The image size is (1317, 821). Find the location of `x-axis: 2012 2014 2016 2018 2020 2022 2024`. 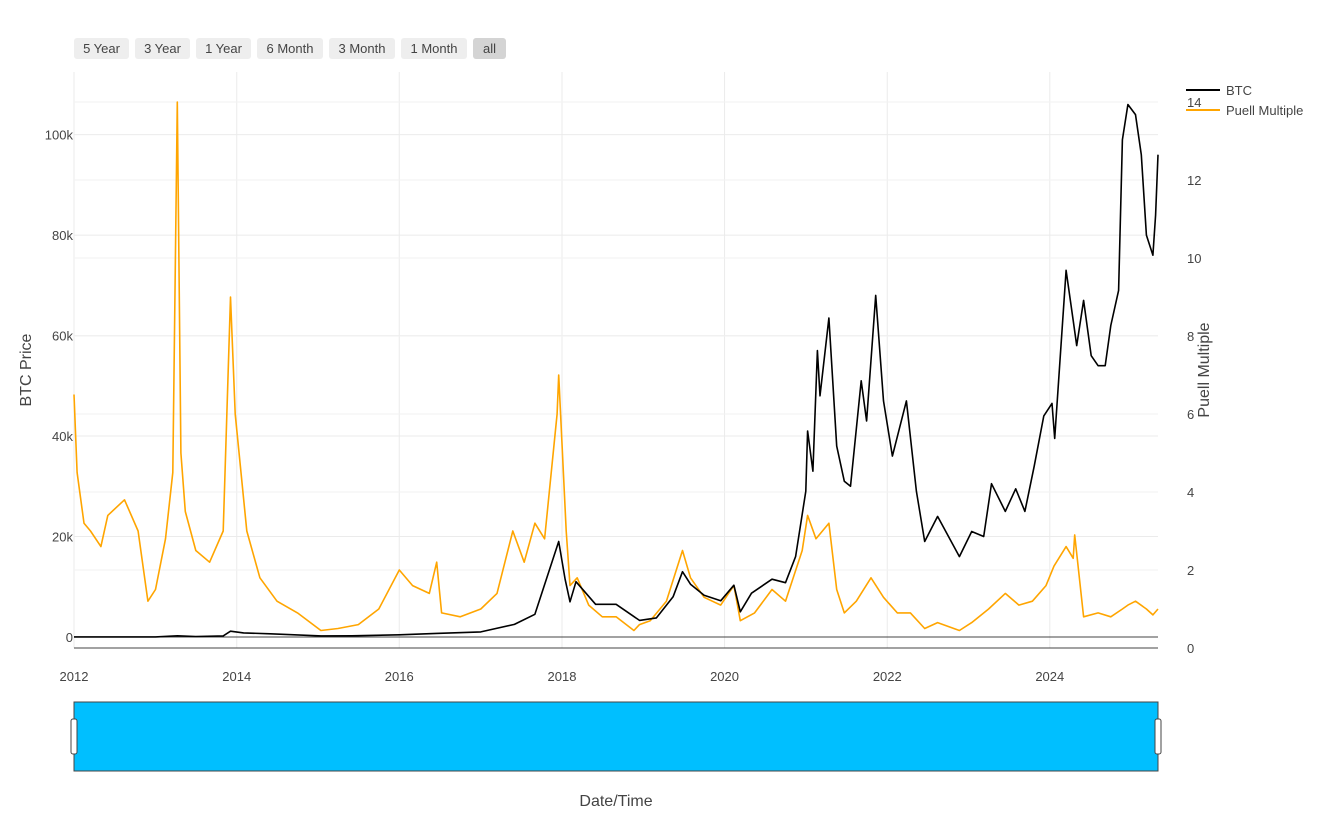

x-axis: 2012 2014 2016 2018 2020 2022 2024 is located at coordinates (562, 676).